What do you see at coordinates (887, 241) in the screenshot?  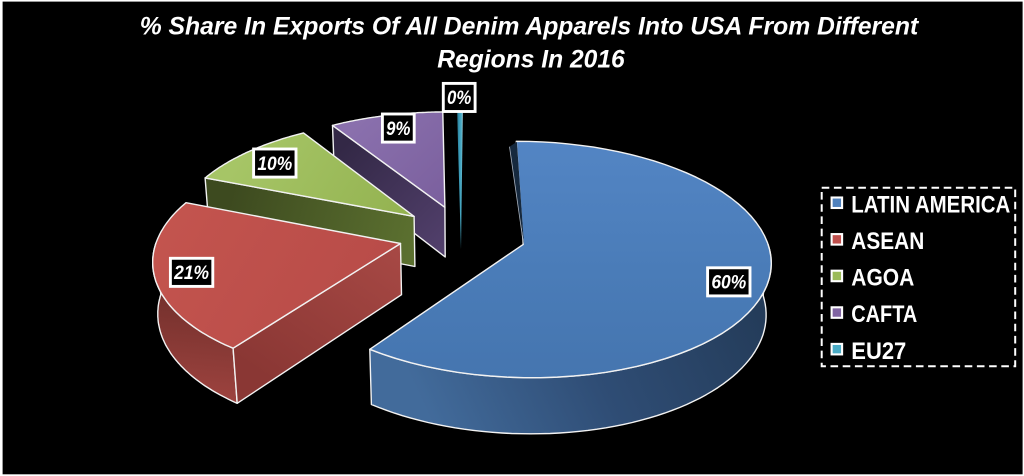 I see `svg-text: ASEAN` at bounding box center [887, 241].